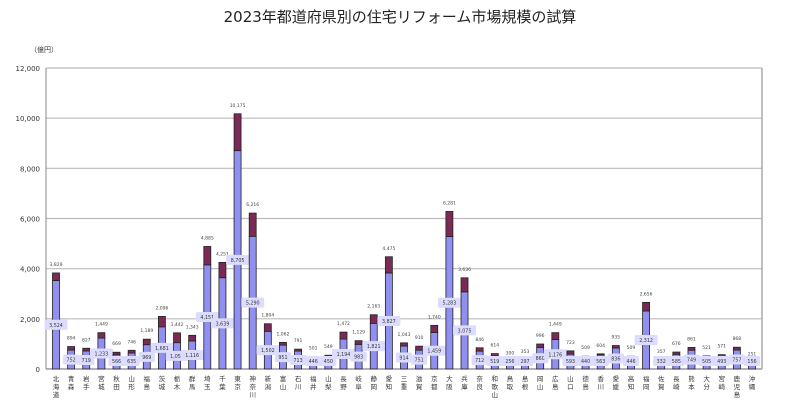 The image size is (800, 402). What do you see at coordinates (479, 361) in the screenshot?
I see `lower-value-label: 712` at bounding box center [479, 361].